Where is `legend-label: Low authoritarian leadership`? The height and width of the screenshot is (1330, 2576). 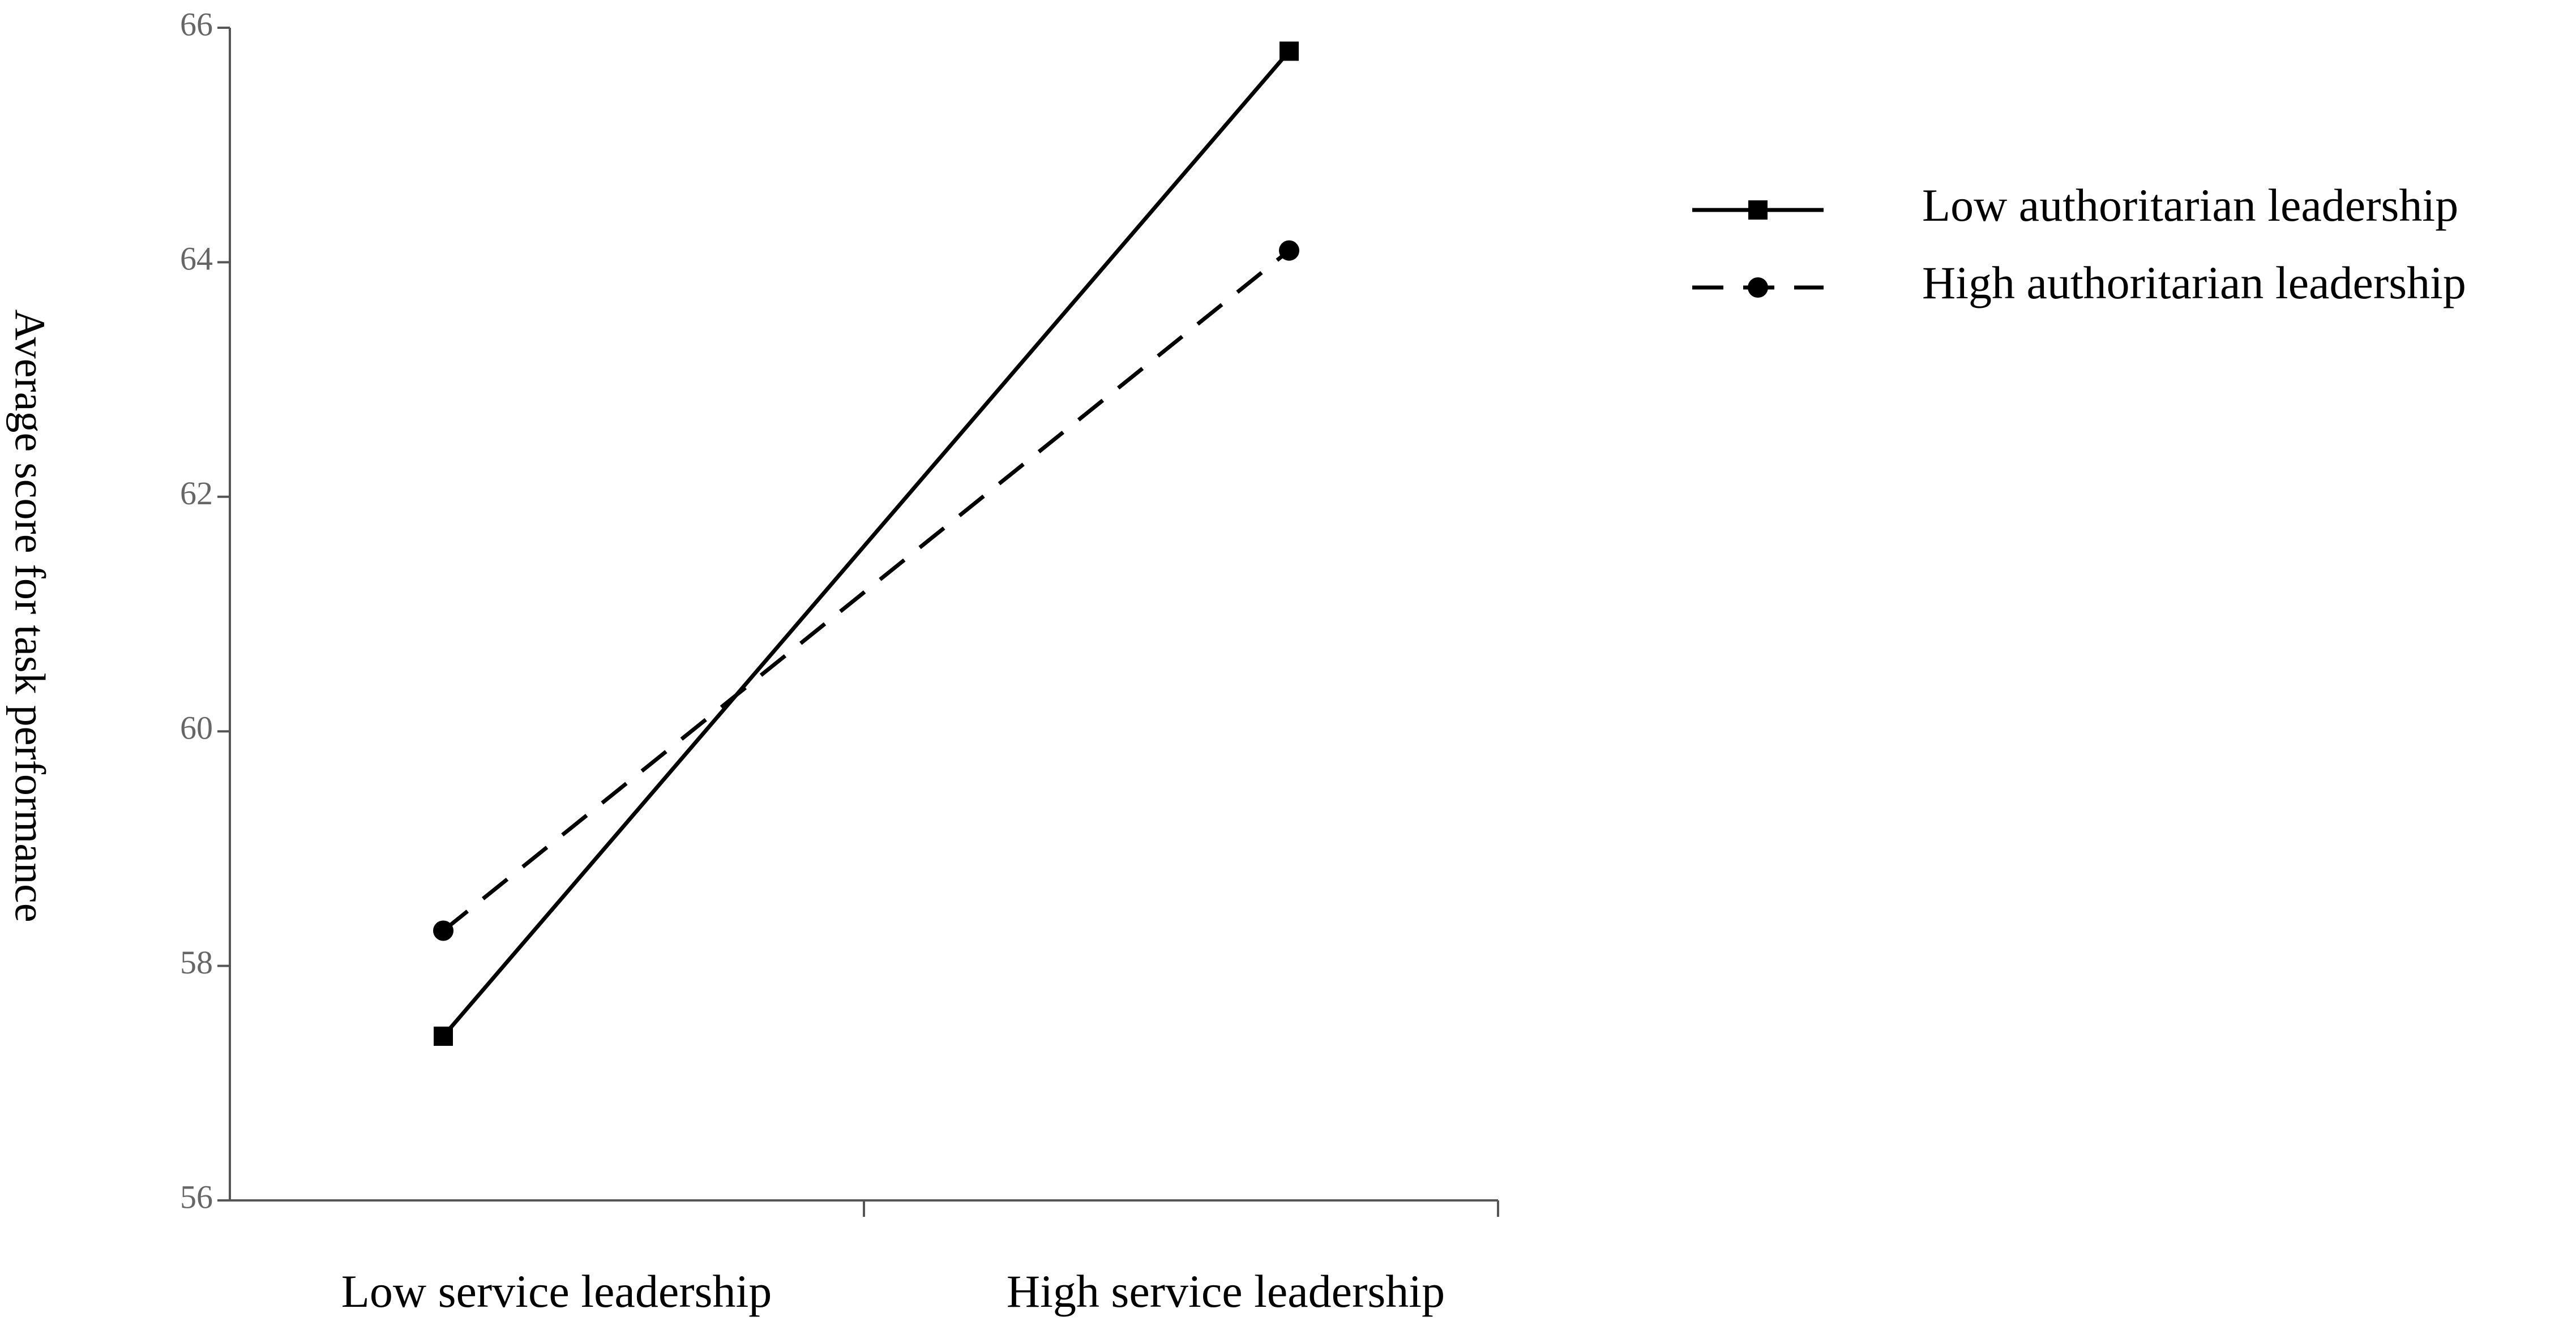
legend-label: Low authoritarian leadership is located at coordinates (2190, 205).